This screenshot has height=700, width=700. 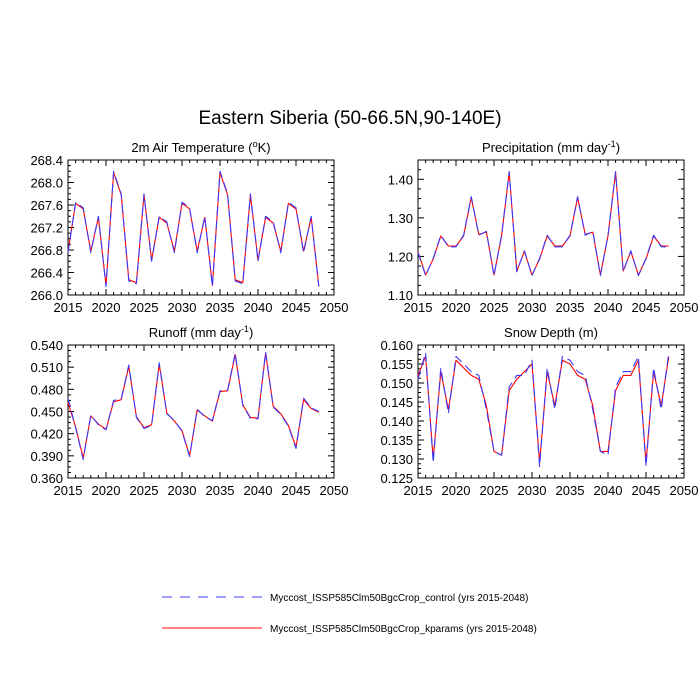 I want to click on y-tick-label: 266.4, so click(x=46, y=273).